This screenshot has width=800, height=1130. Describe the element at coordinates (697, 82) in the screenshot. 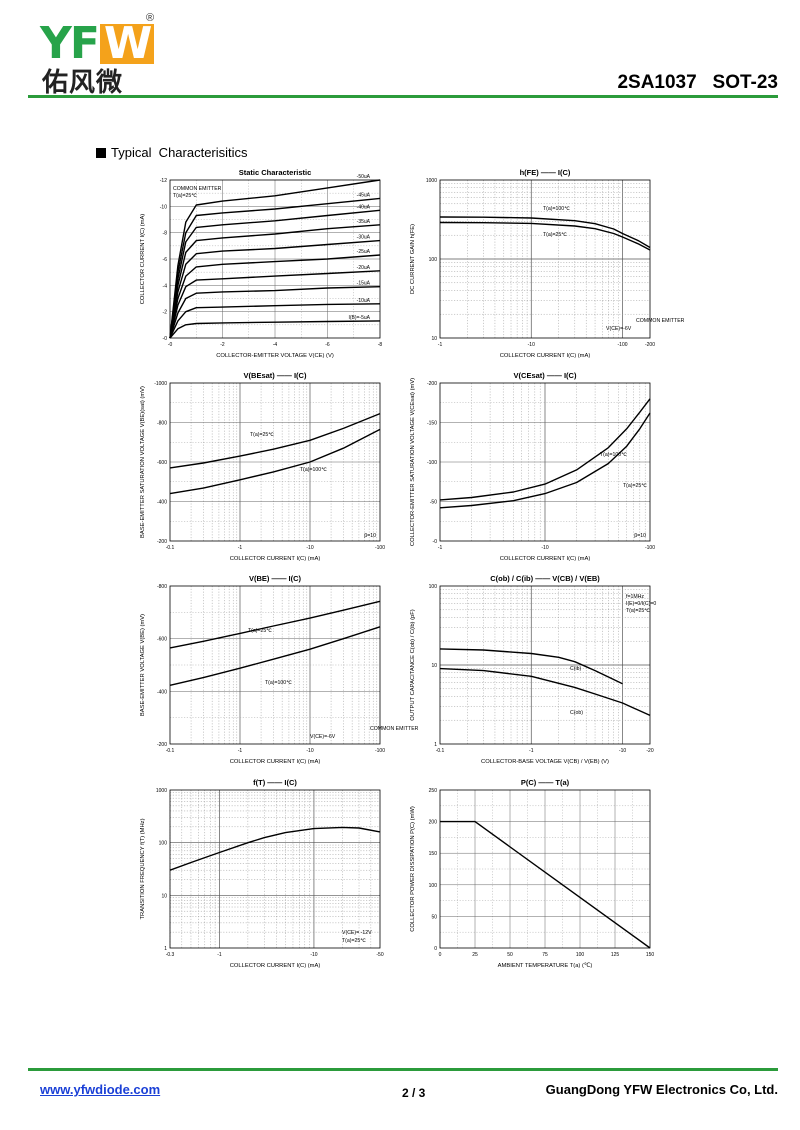

I see `part-number: 2SA1037 SOT-23` at that location.